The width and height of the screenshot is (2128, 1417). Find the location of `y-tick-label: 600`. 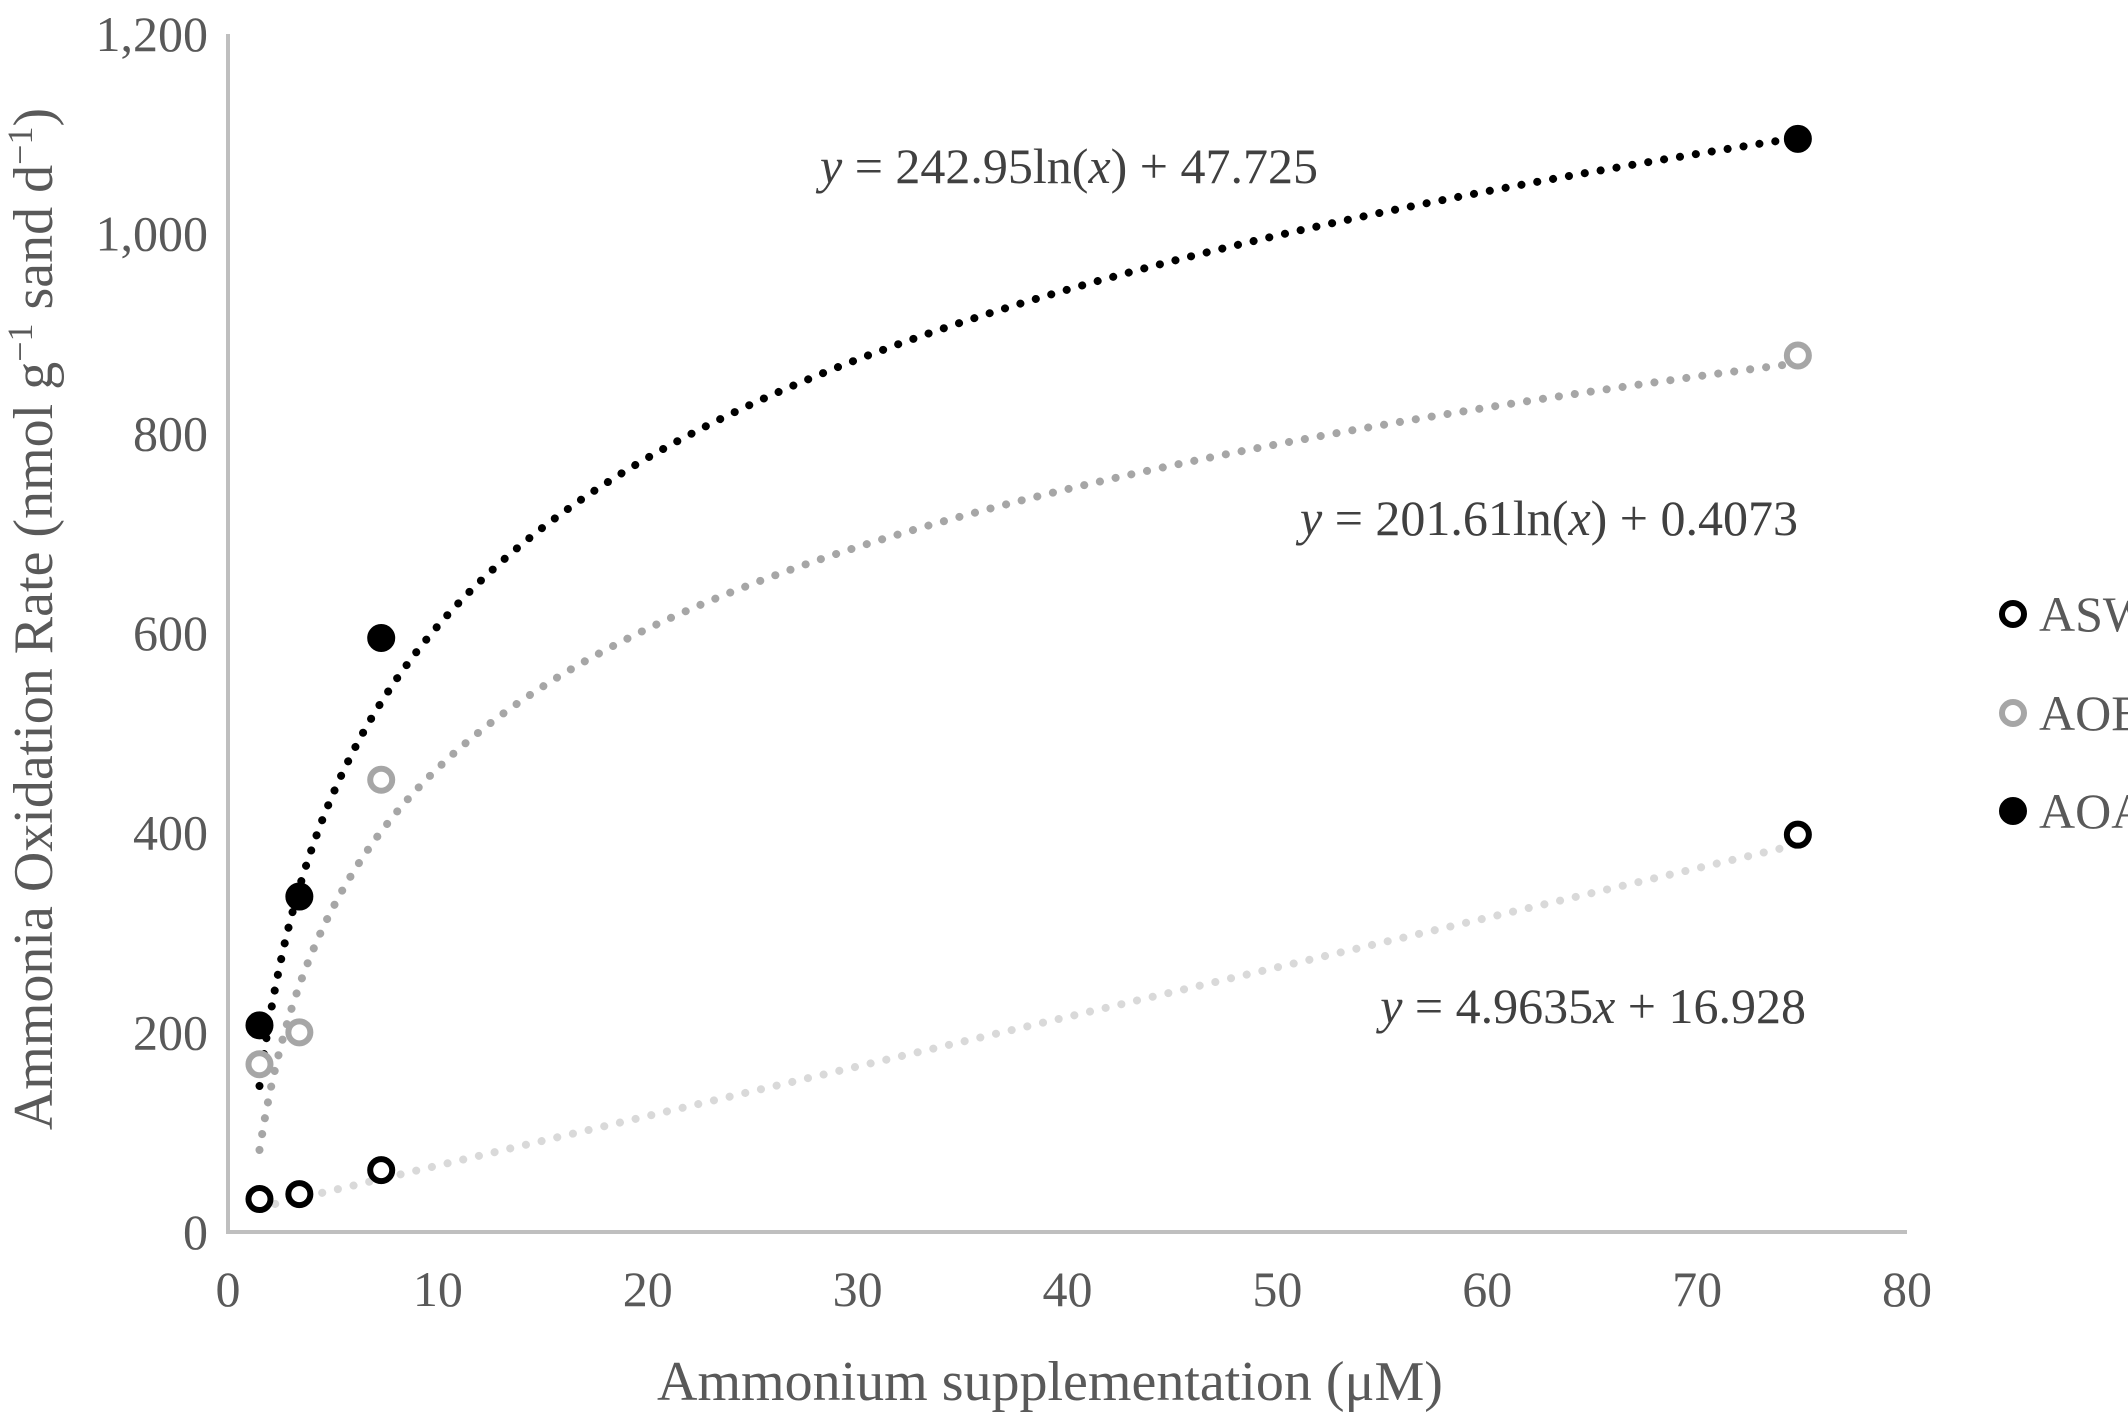

y-tick-label: 600 is located at coordinates (170, 633).